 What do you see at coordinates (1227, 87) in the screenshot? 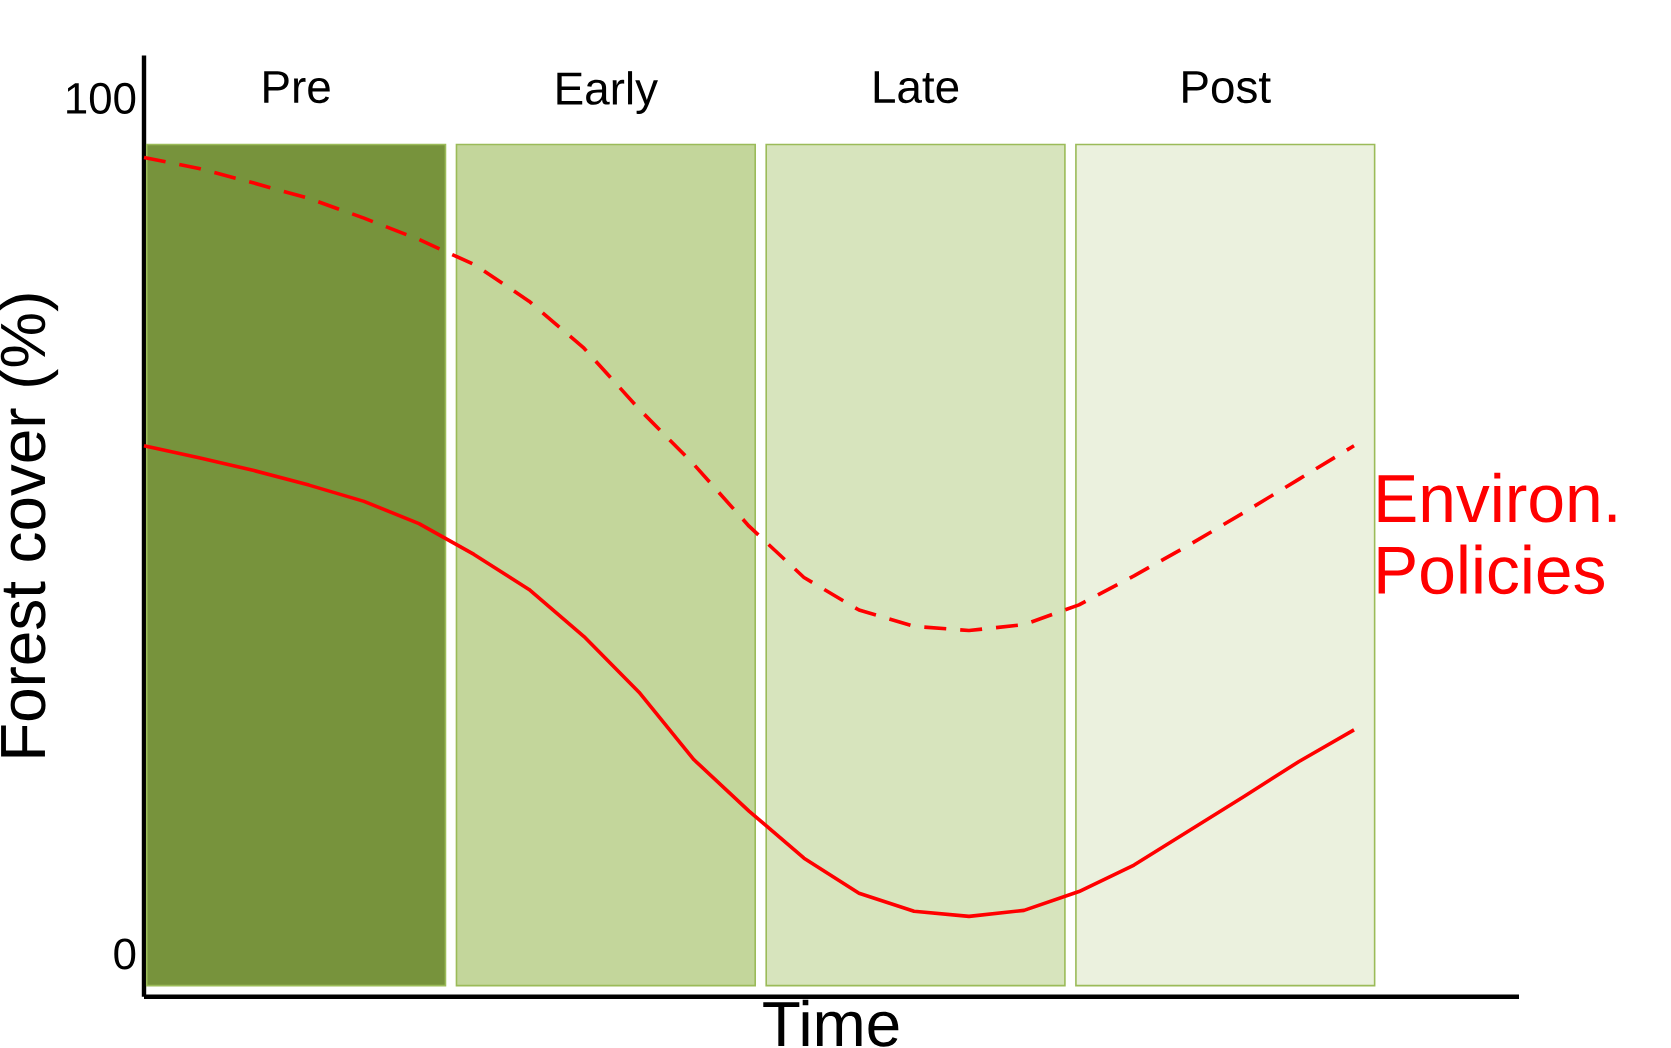
I see `annotation: Post` at bounding box center [1227, 87].